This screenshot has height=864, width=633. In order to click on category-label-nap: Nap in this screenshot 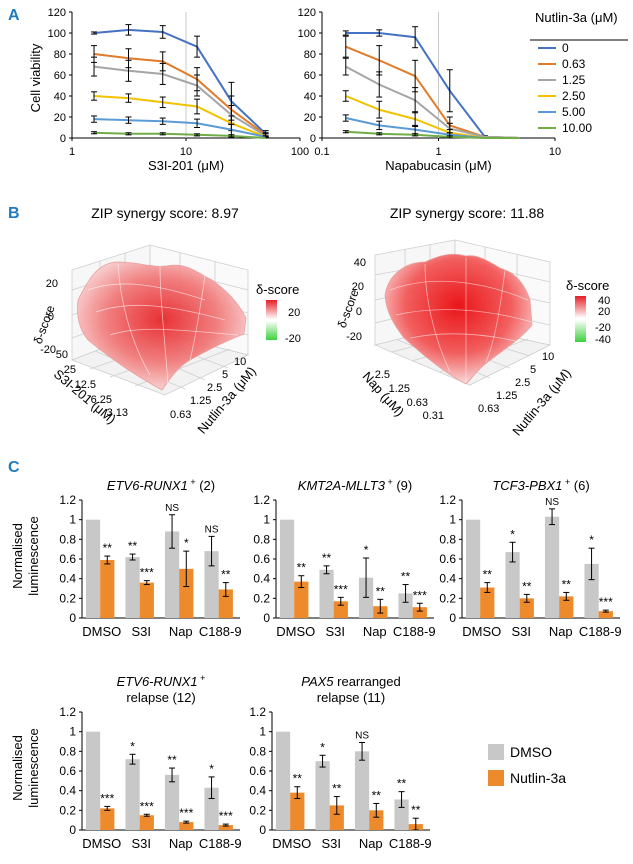, I will do `click(561, 631)`.